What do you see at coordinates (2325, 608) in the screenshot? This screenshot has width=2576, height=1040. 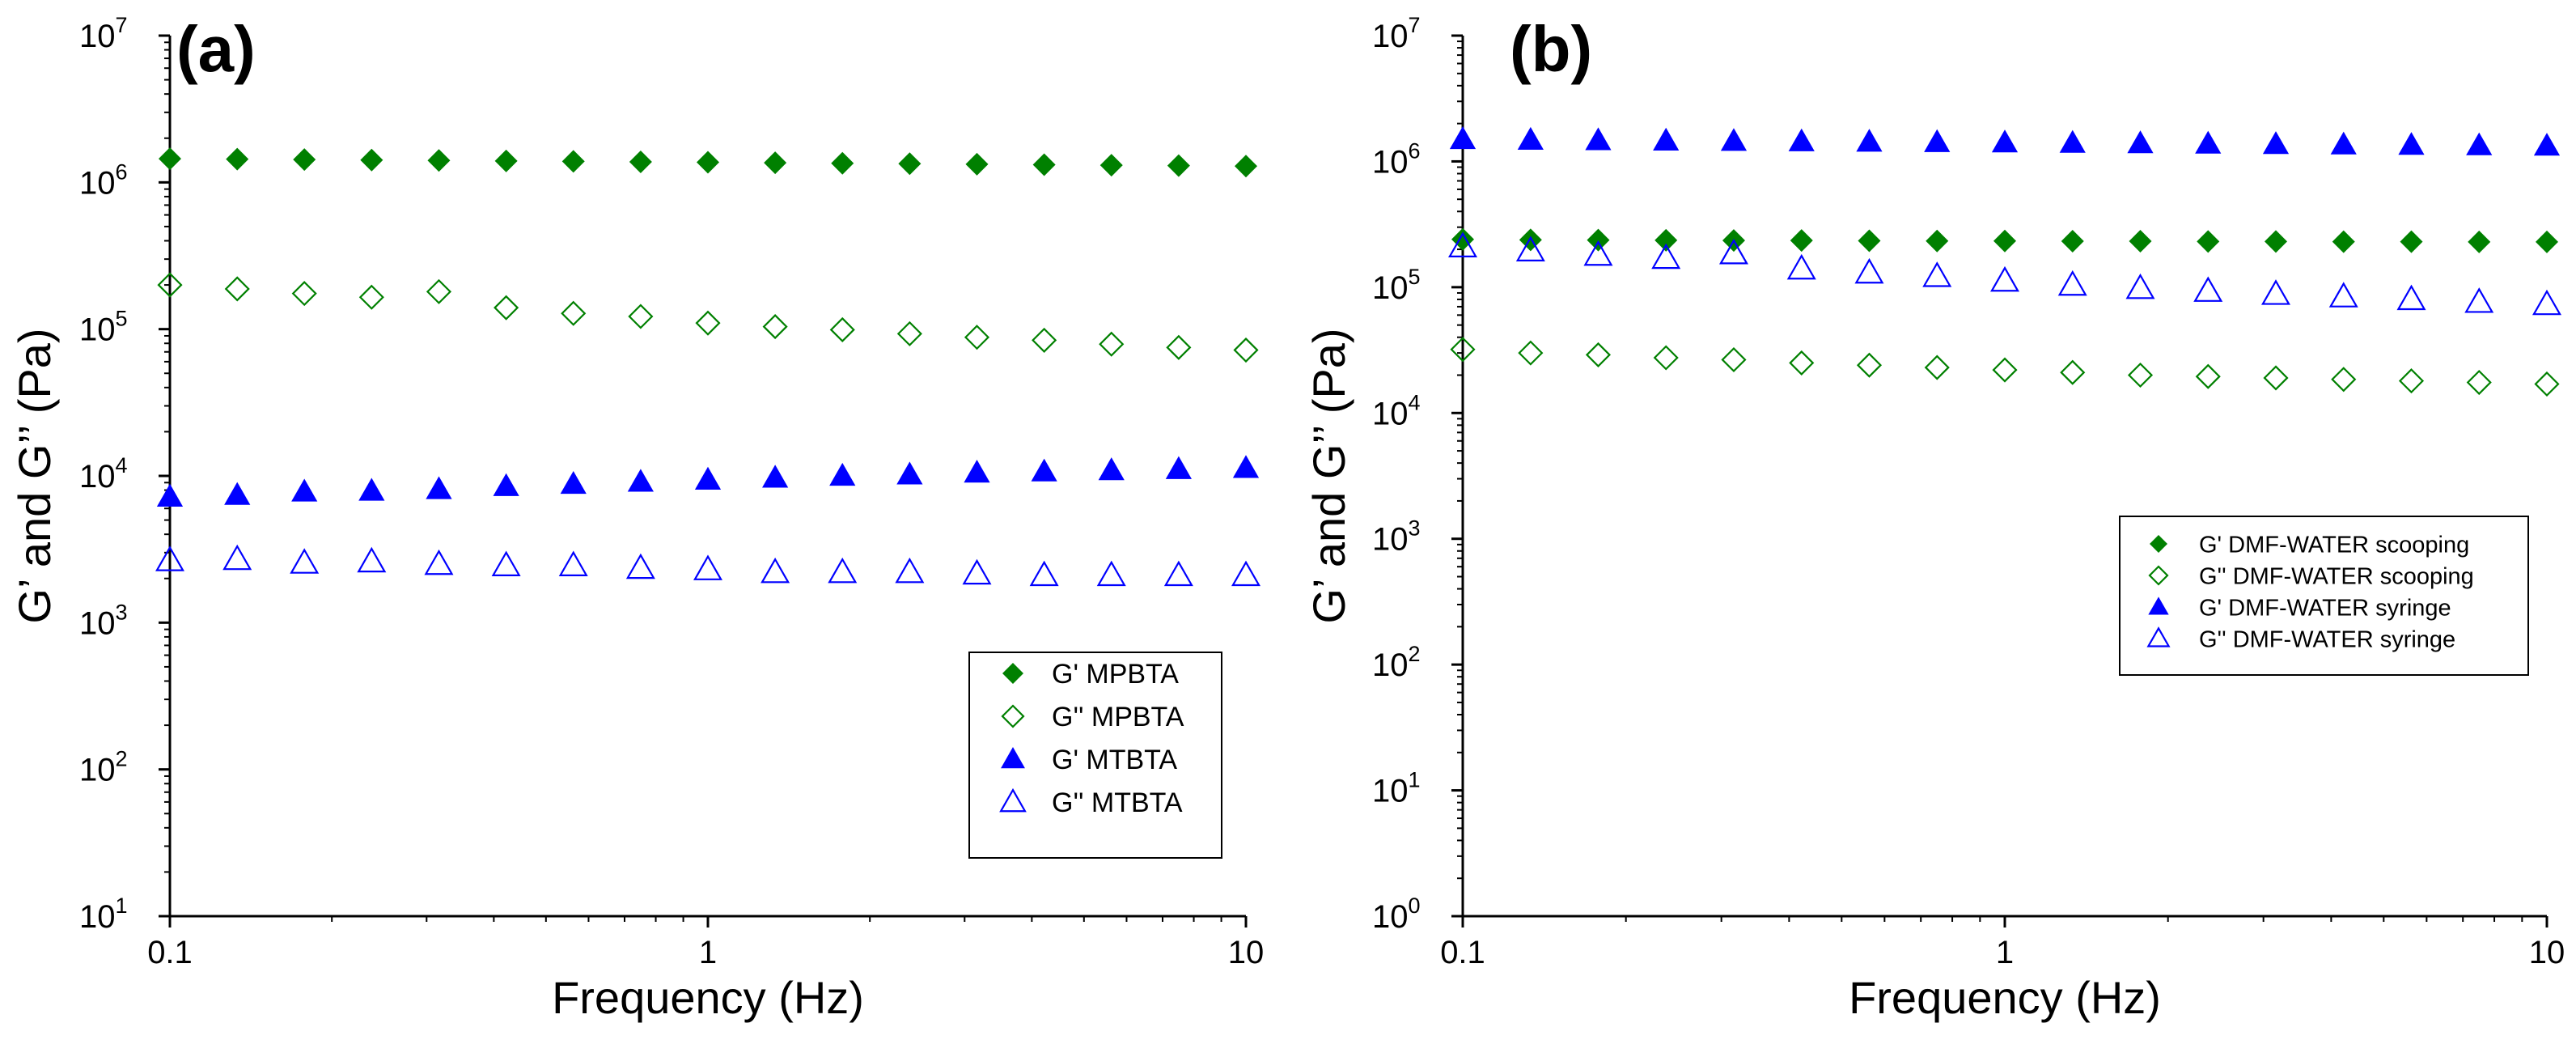 I see `legend-entry-label: G' DMF-WATER syringe` at bounding box center [2325, 608].